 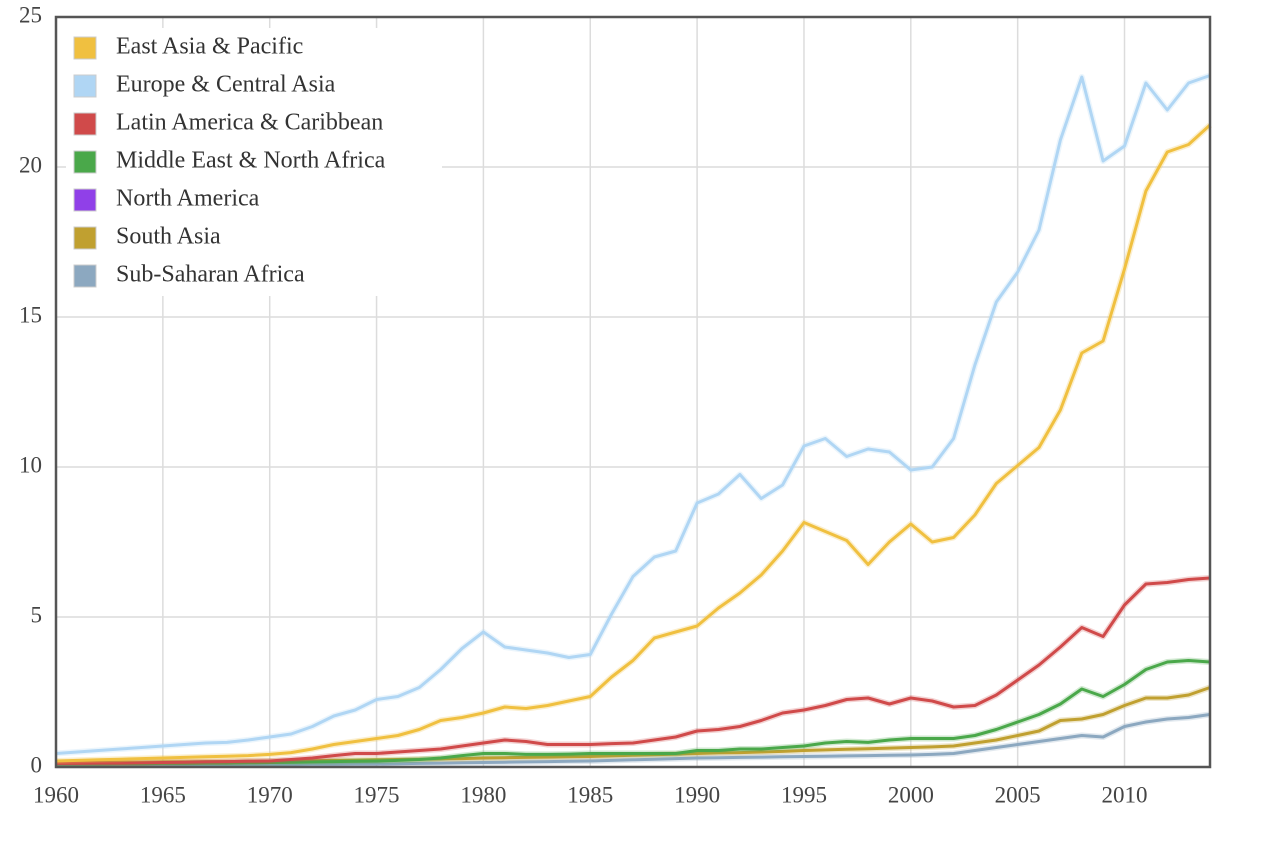 What do you see at coordinates (37, 764) in the screenshot?
I see `y-tick-label: 0` at bounding box center [37, 764].